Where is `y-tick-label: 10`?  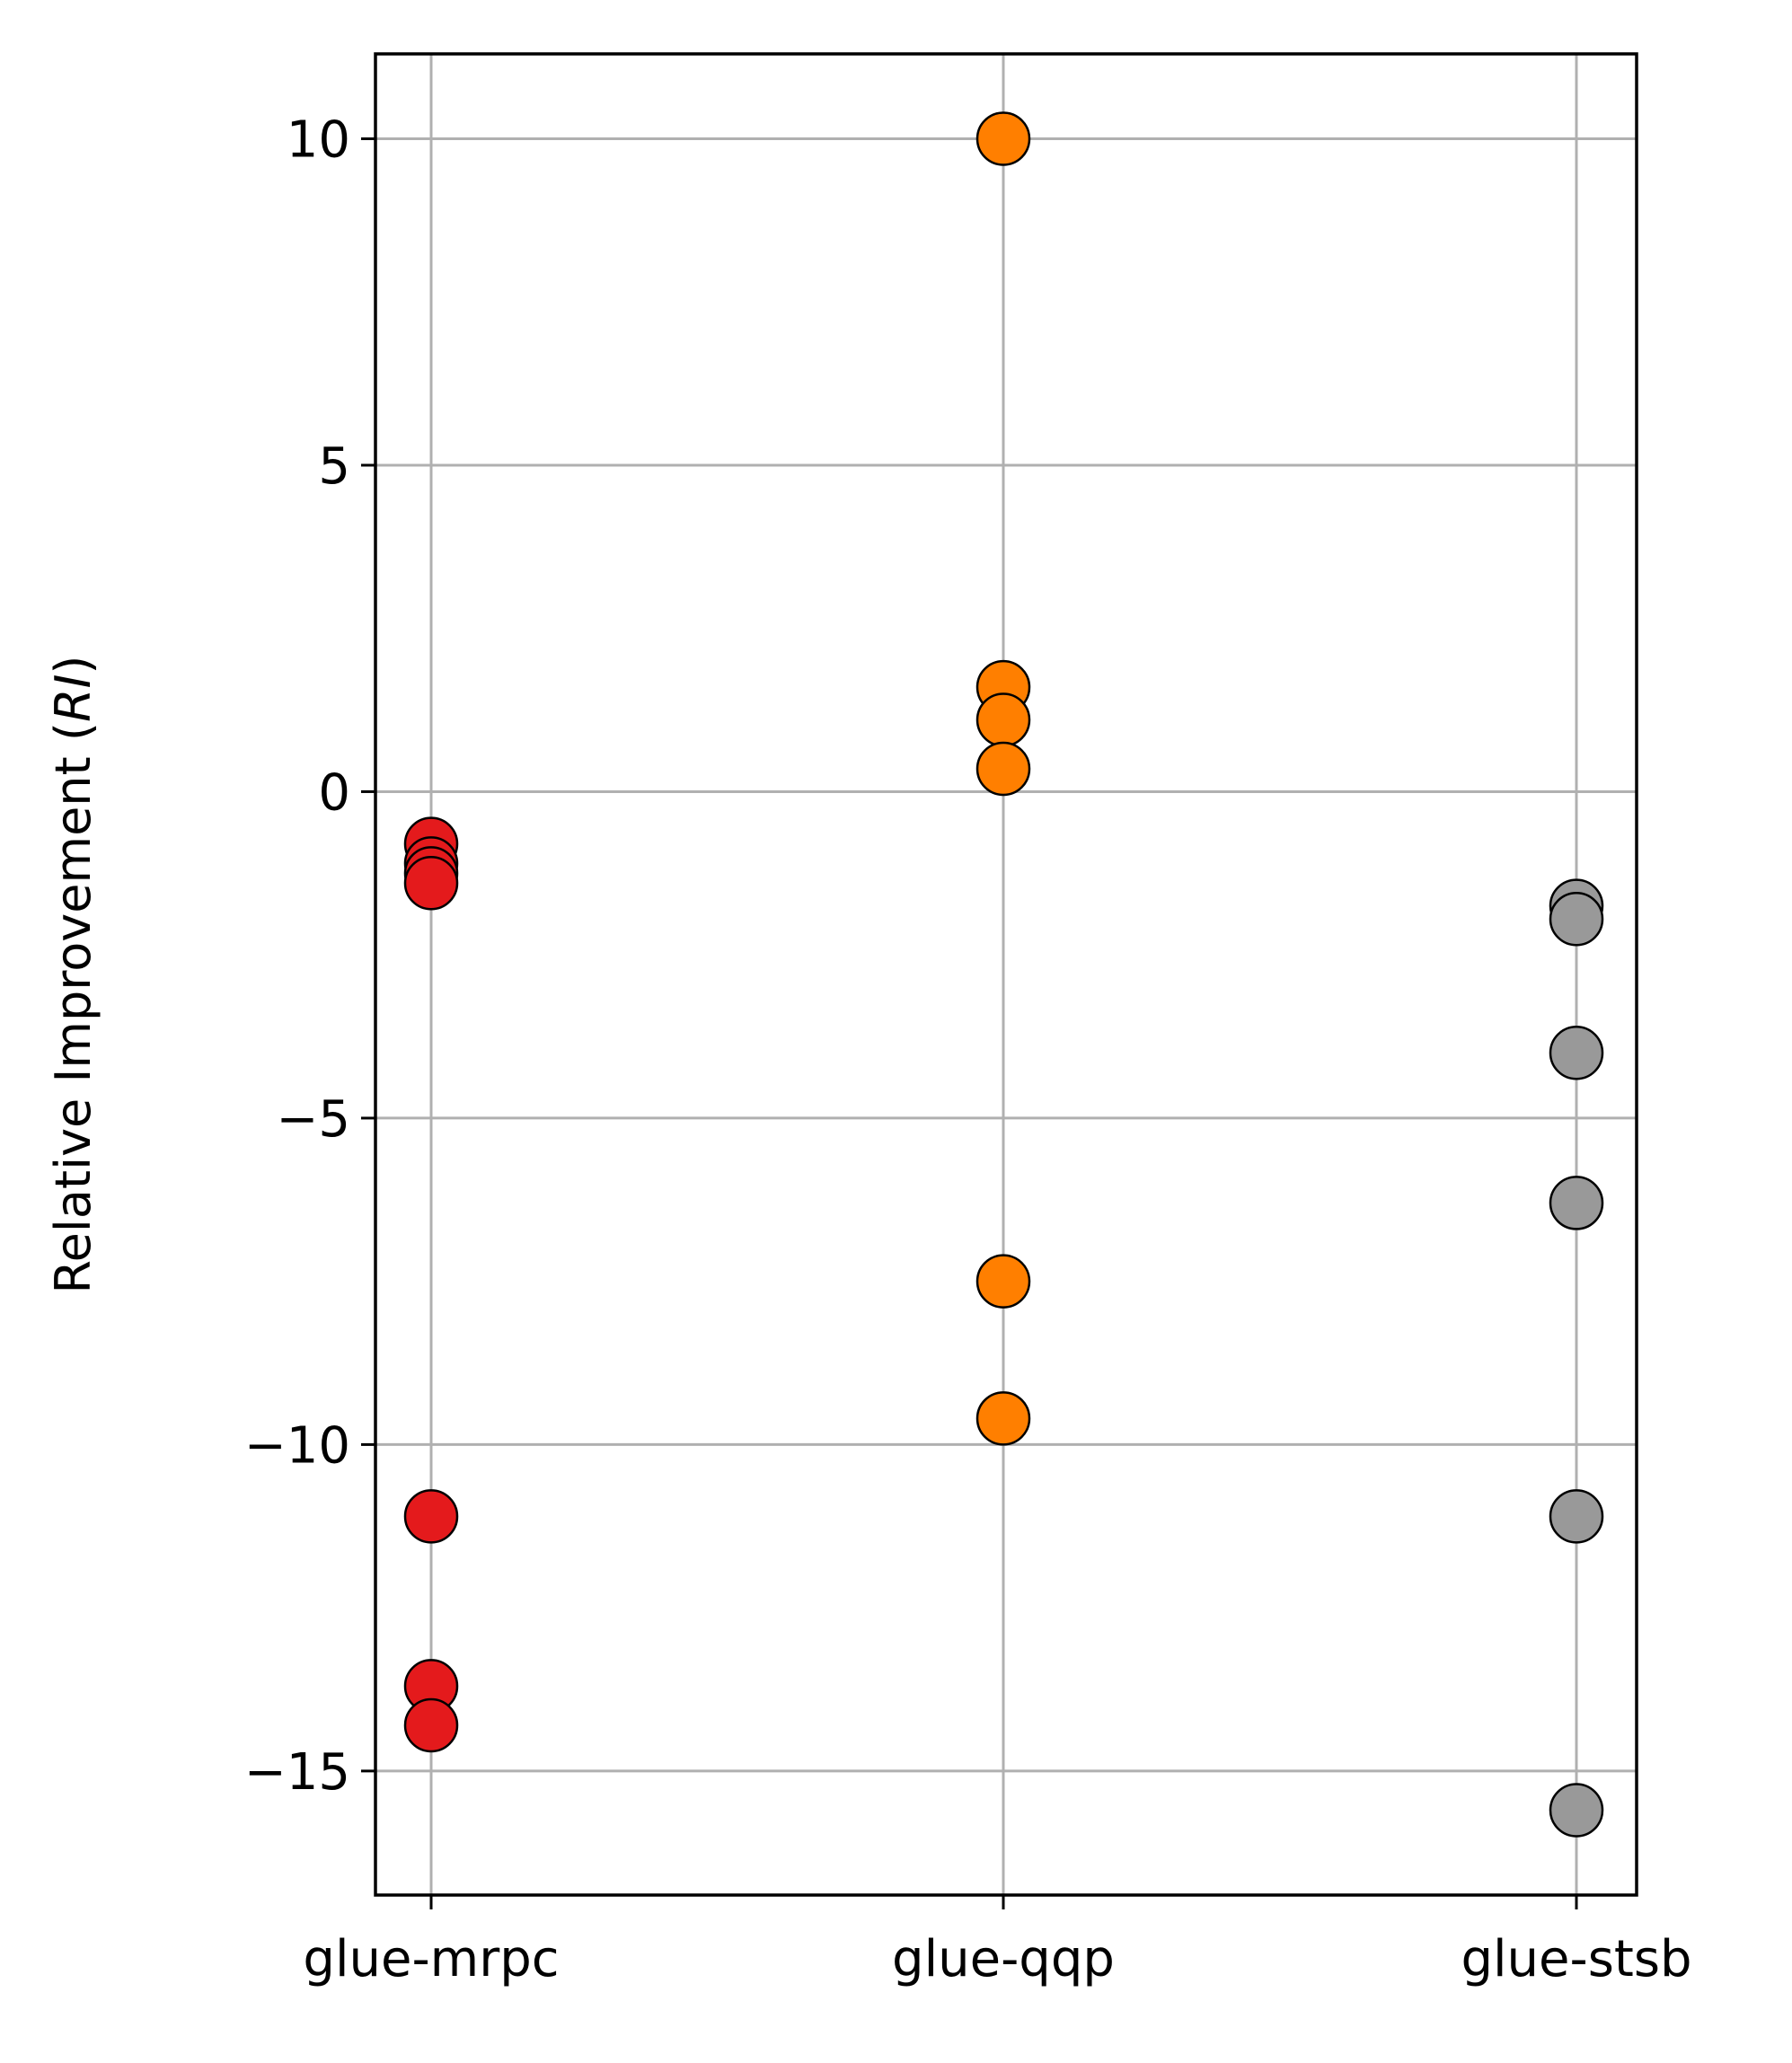 y-tick-label: 10 is located at coordinates (318, 141).